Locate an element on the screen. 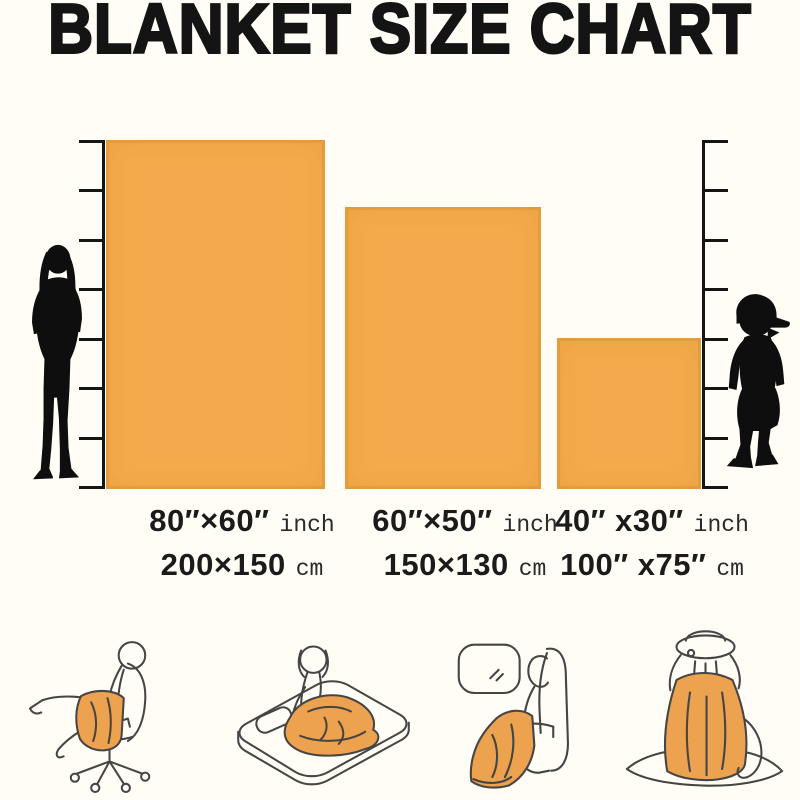 This screenshot has width=800, height=800. size-label-inch-row: 40″ x30″ inch is located at coordinates (652, 525).